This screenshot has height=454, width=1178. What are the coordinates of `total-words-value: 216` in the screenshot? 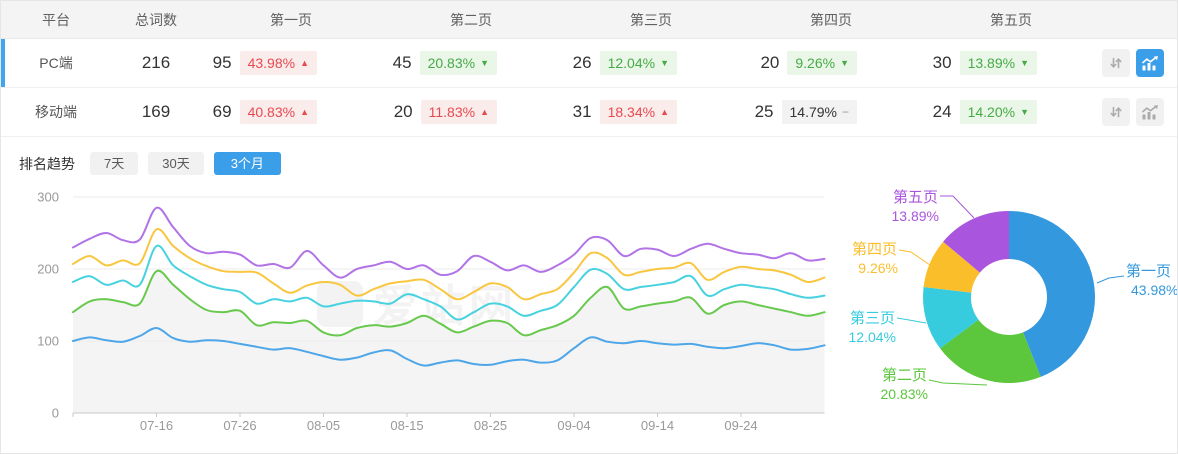 It's located at (156, 62).